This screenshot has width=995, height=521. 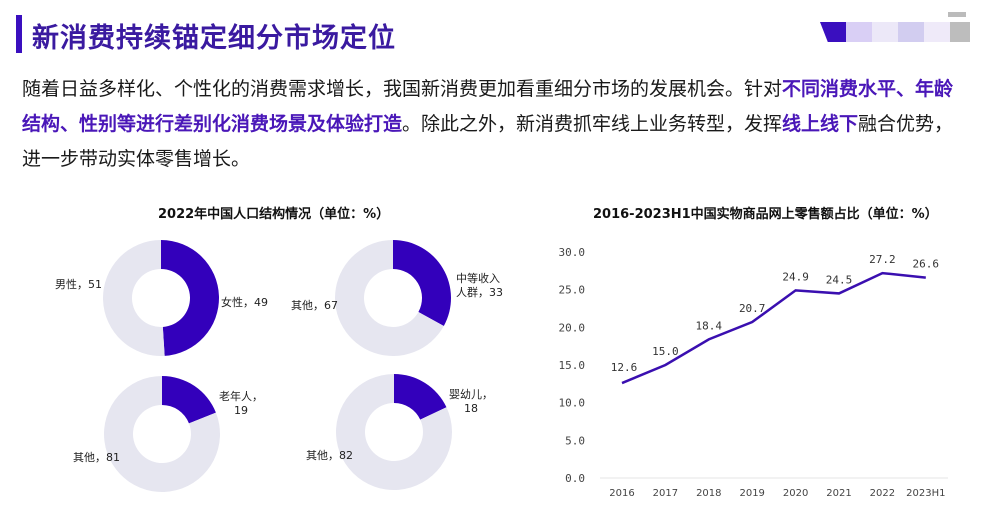 I want to click on body-highlight-1: 不同消费水平、年龄结构、性别等进行差别化消费场景及体验打造, so click(x=488, y=106).